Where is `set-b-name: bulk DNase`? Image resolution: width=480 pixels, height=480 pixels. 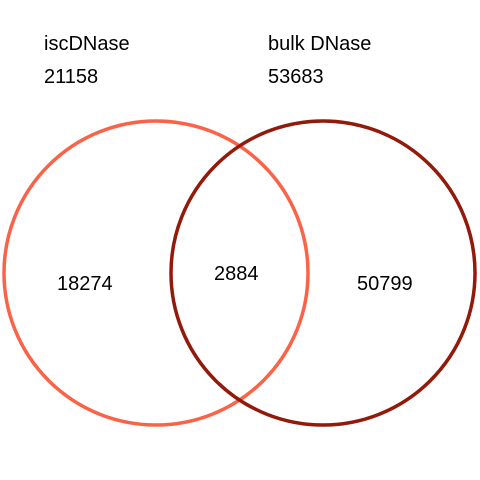
set-b-name: bulk DNase is located at coordinates (320, 44).